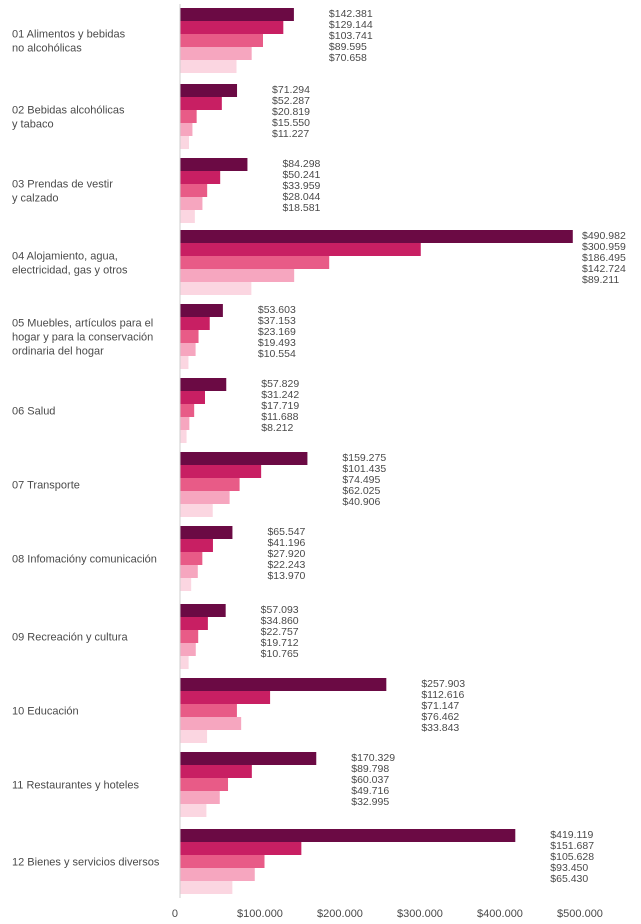 This screenshot has height=924, width=641. Describe the element at coordinates (277, 310) in the screenshot. I see `value-label: $53.603` at that location.